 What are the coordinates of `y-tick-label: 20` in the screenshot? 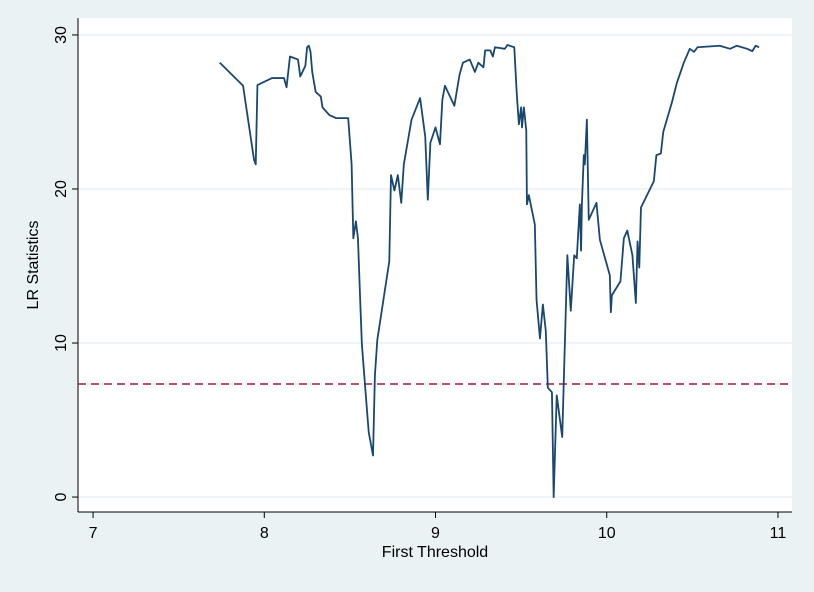 It's located at (61, 189).